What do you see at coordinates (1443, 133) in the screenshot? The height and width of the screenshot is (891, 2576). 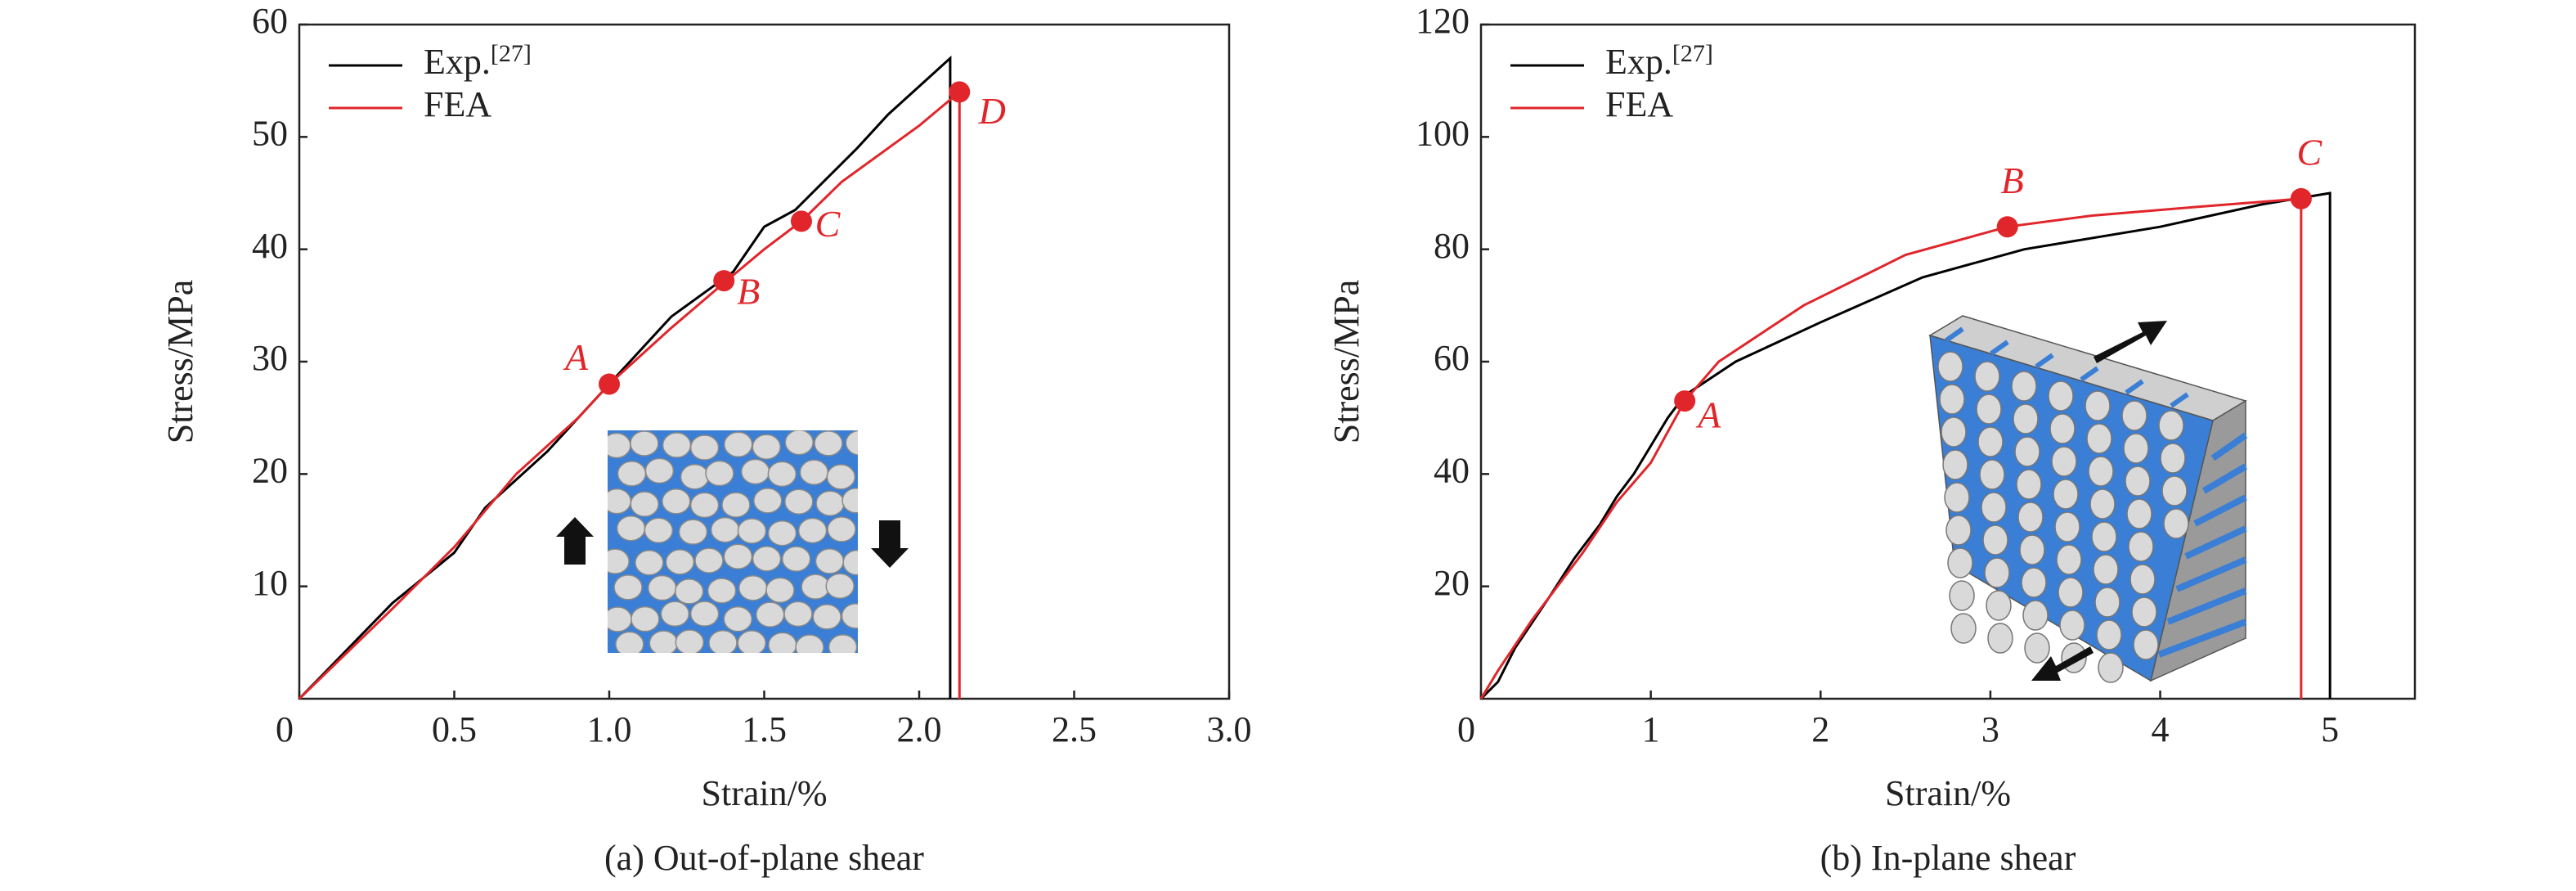 I see `y-tick-label: 100` at bounding box center [1443, 133].